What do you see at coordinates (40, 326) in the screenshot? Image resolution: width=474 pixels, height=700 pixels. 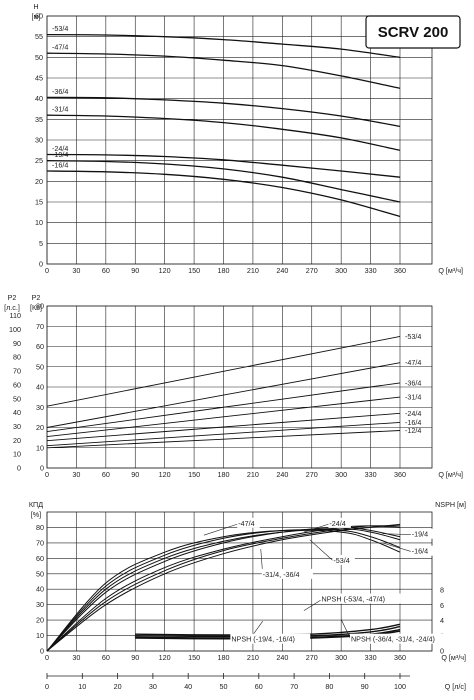 I see `power-y-tick-kw: 70` at bounding box center [40, 326].